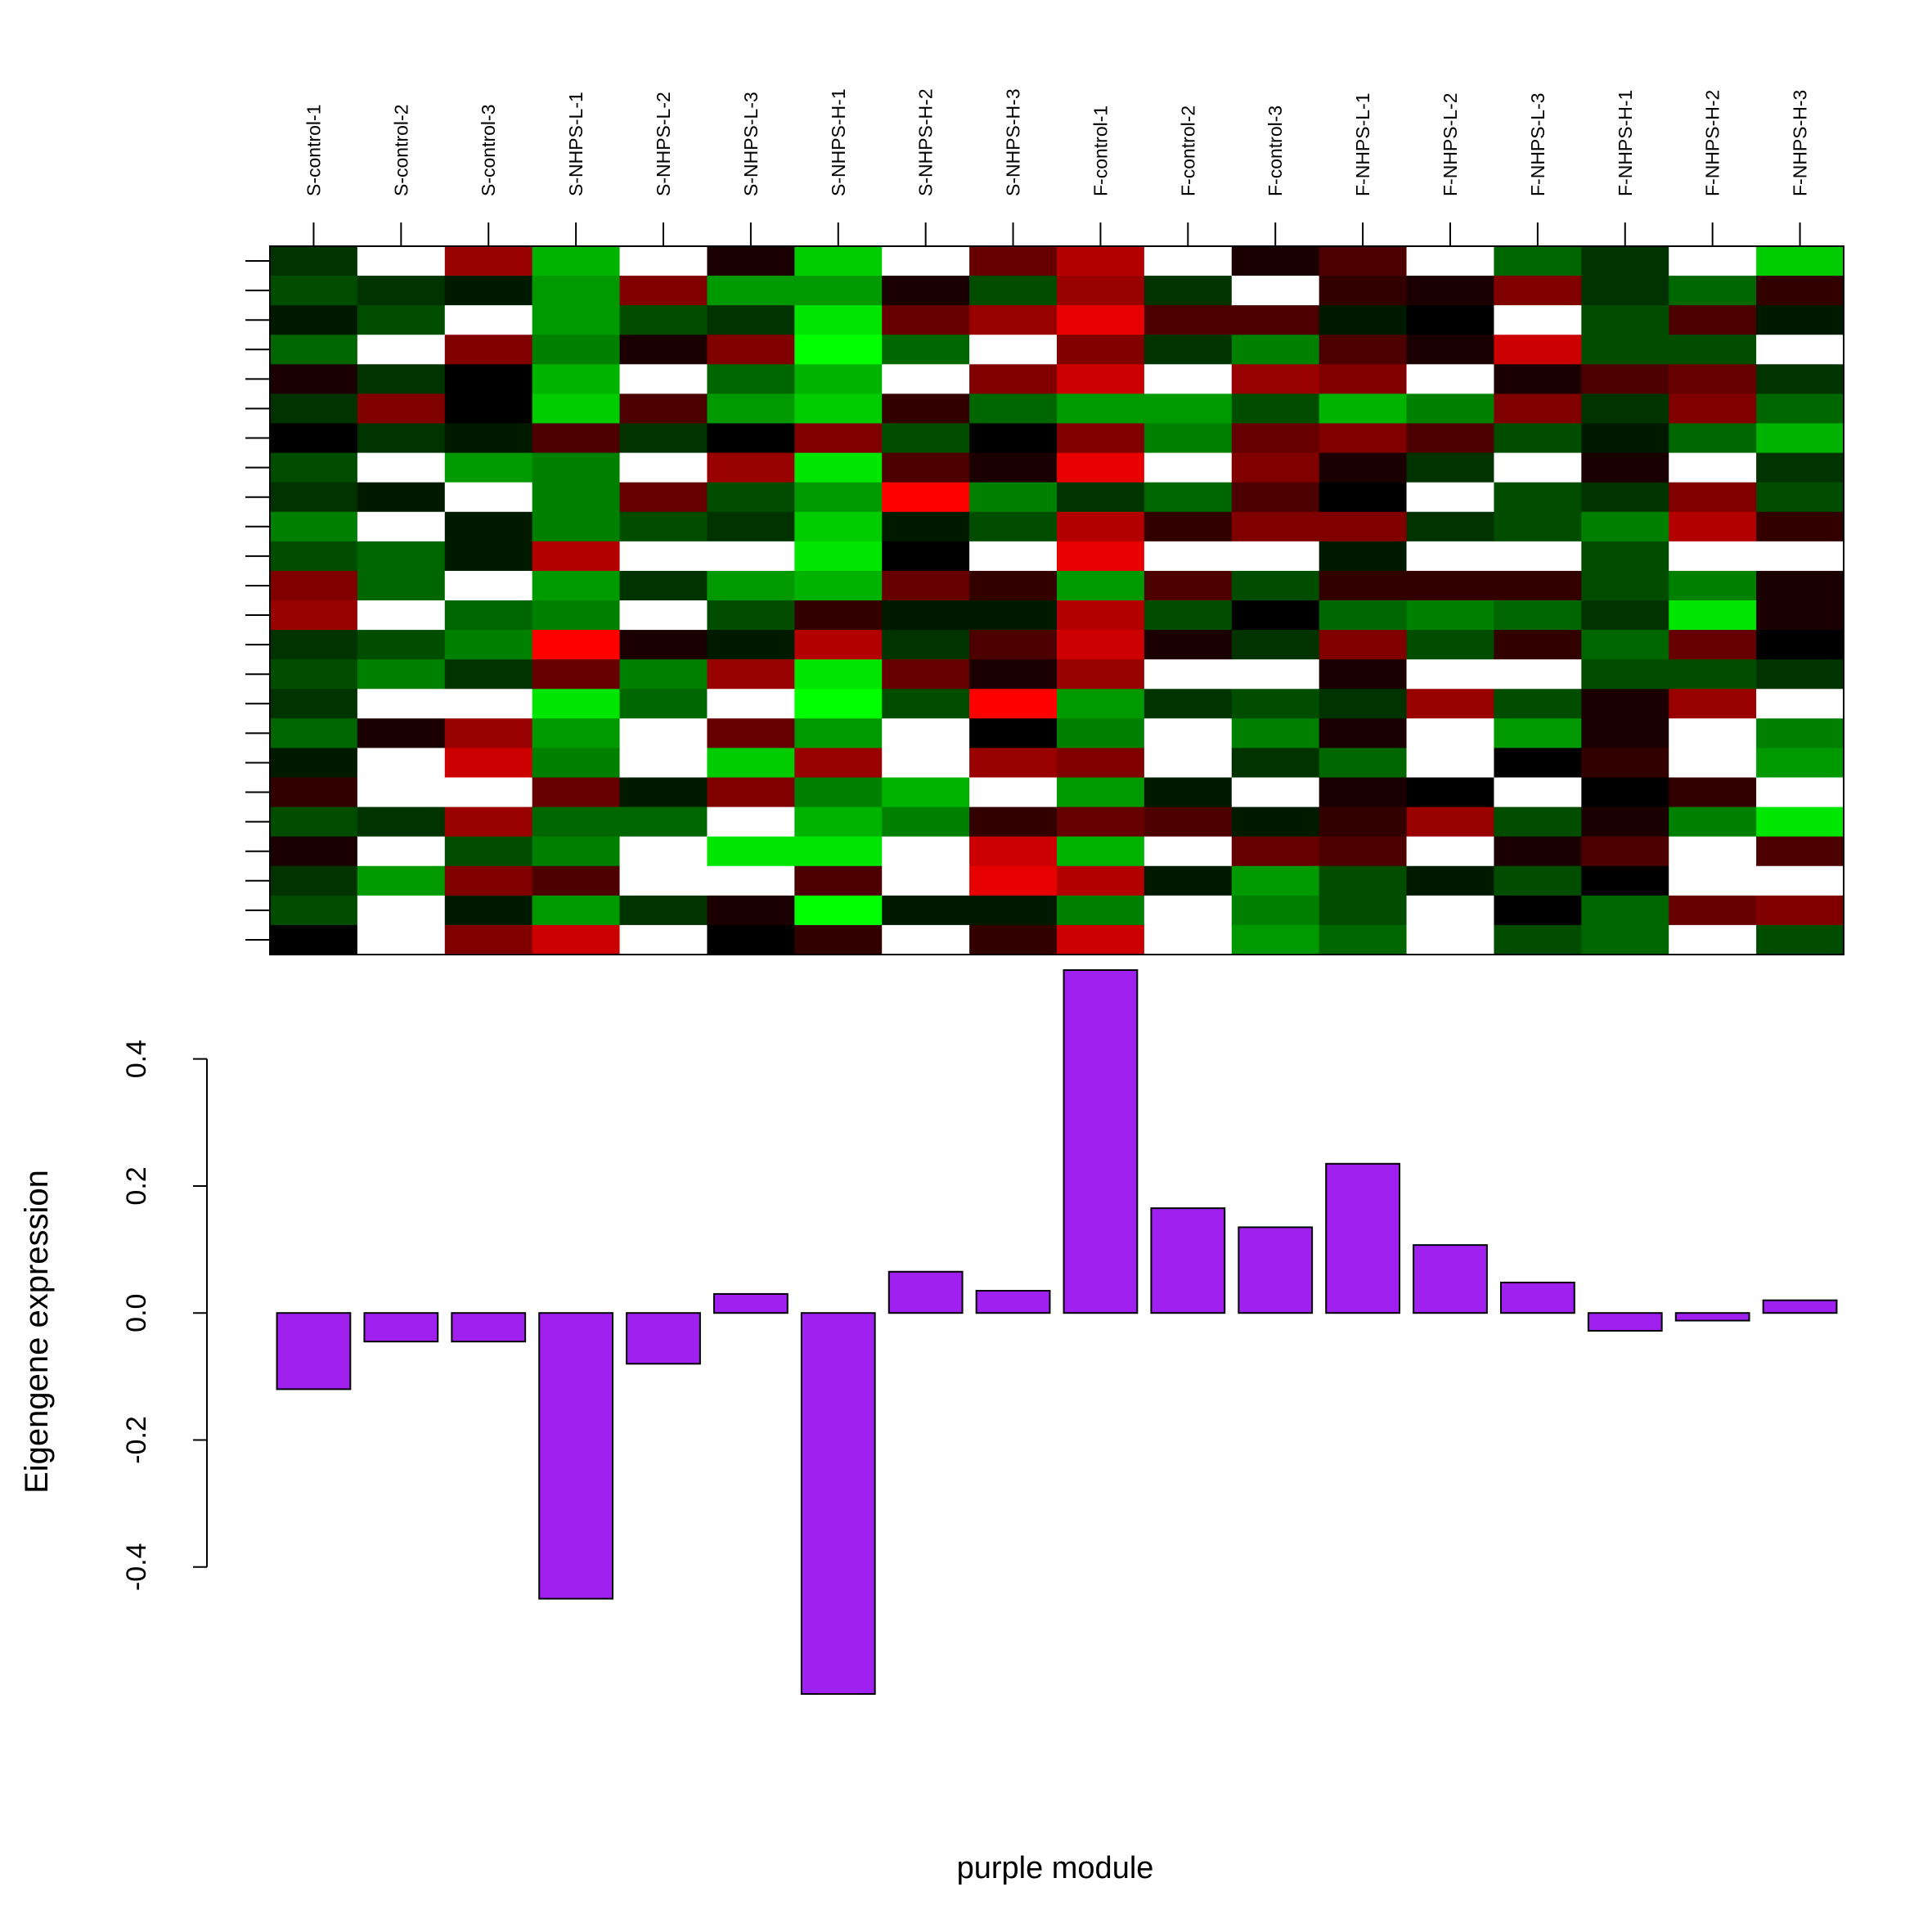 The height and width of the screenshot is (1932, 1932). I want to click on column-label: S-NHPS-H-1, so click(839, 142).